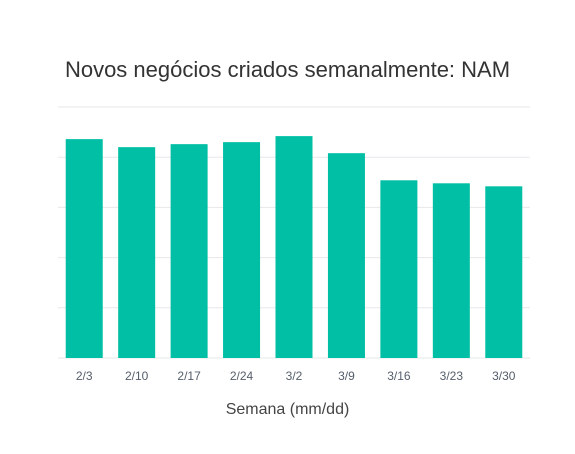 The image size is (575, 454). I want to click on x-tick-label: 3/2, so click(294, 376).